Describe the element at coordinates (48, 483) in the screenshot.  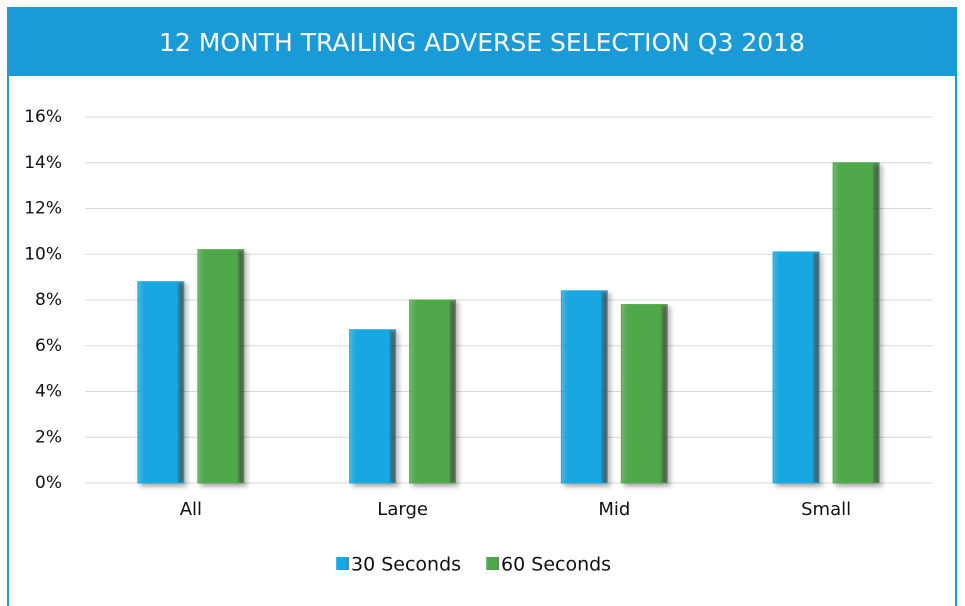
I see `y-tick-label: 0%` at that location.